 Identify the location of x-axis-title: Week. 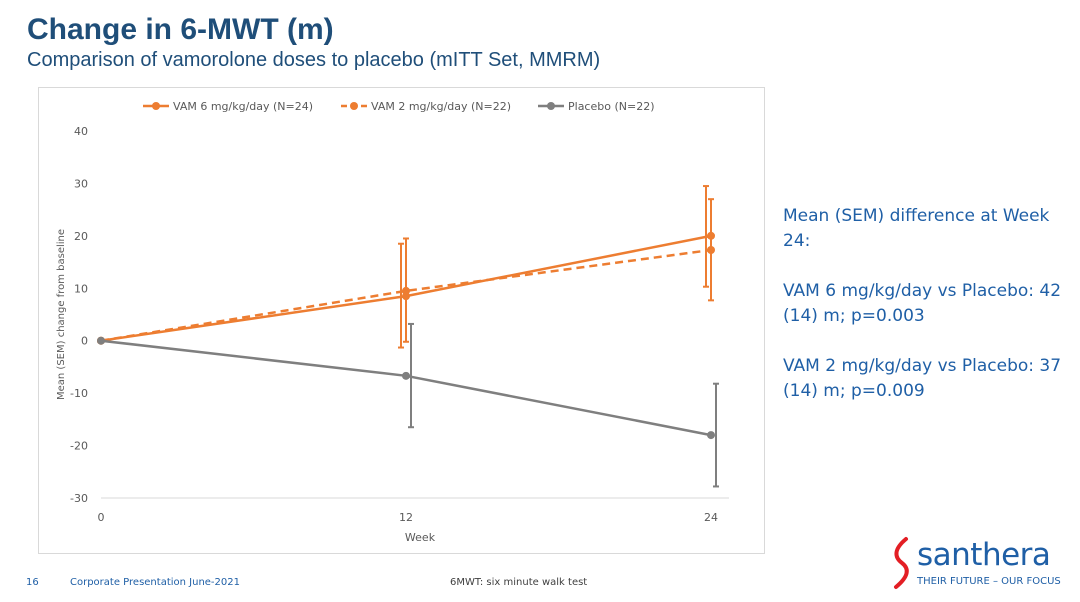
(420, 537).